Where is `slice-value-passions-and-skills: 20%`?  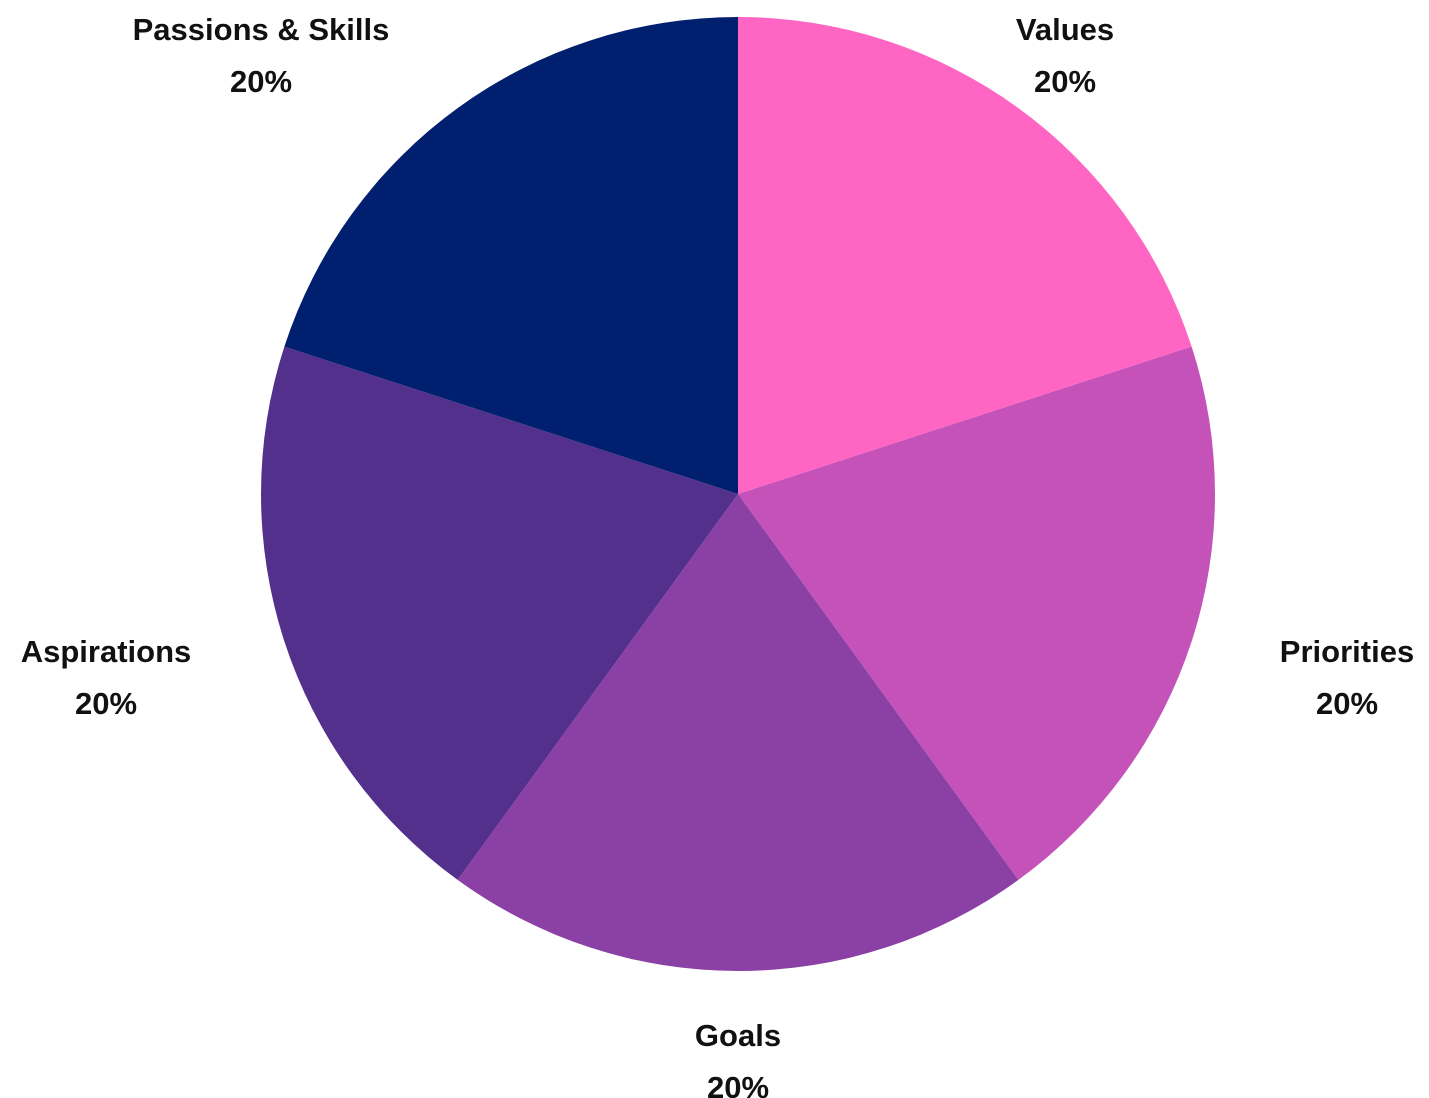 slice-value-passions-and-skills: 20% is located at coordinates (261, 81).